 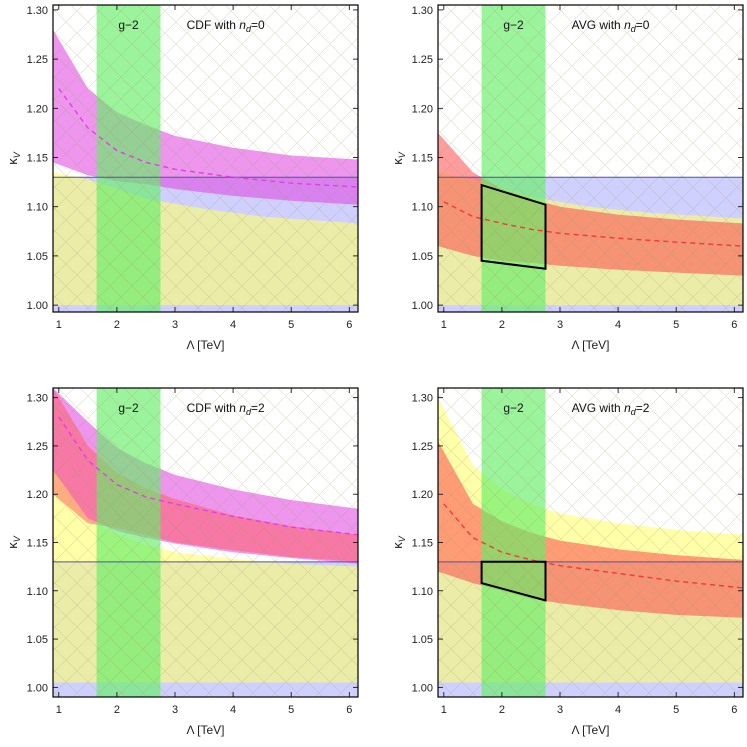 I want to click on panel-annotation: AVG with nd=0, so click(x=611, y=26).